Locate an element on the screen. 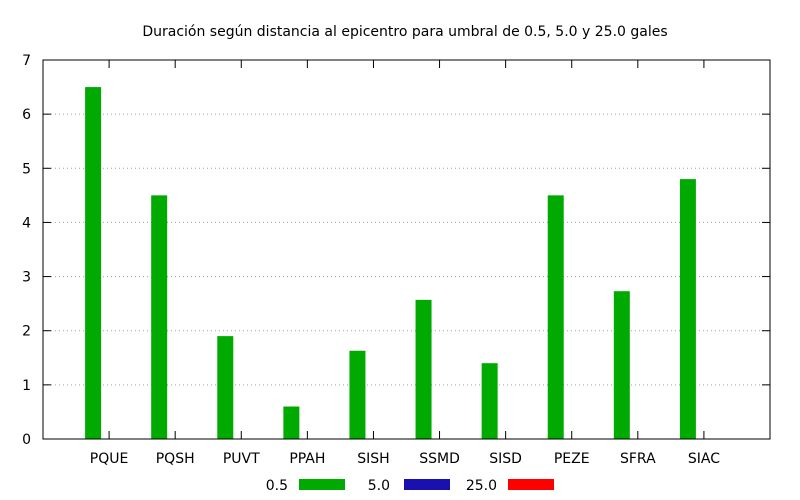 The width and height of the screenshot is (800, 500). y-tick-label: 7 is located at coordinates (26, 61).